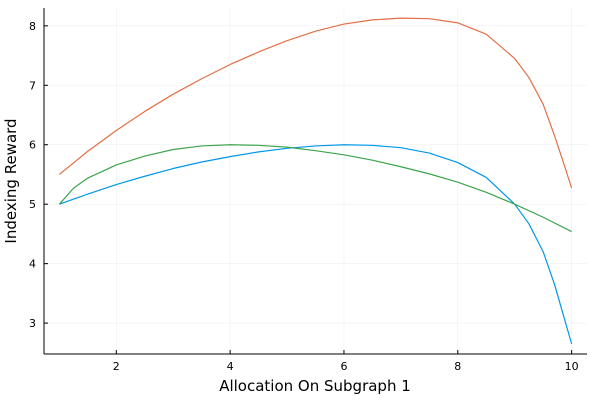 This screenshot has width=600, height=400. What do you see at coordinates (11, 180) in the screenshot?
I see `y-axis-title: Indexing Reward` at bounding box center [11, 180].